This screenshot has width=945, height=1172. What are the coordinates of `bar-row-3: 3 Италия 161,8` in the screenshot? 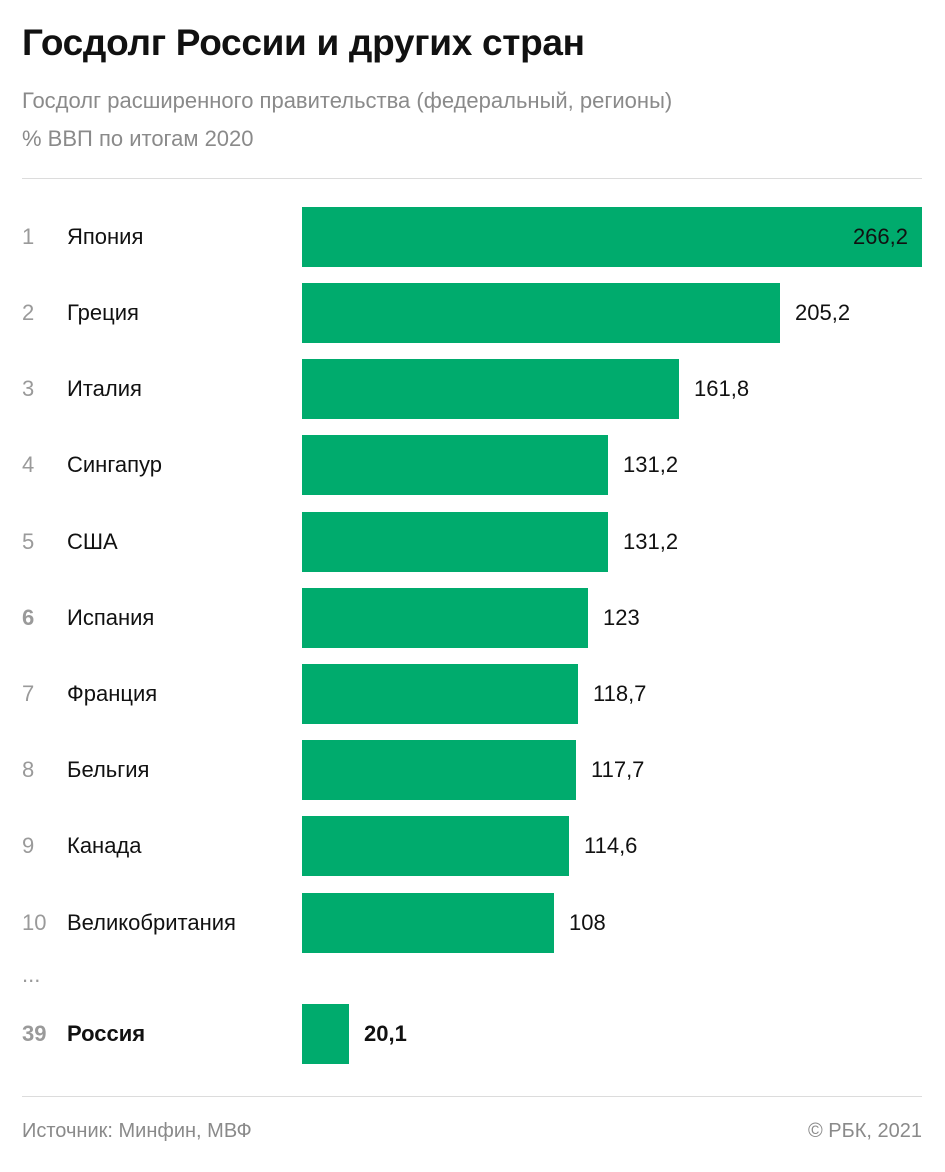 It's located at (472, 389).